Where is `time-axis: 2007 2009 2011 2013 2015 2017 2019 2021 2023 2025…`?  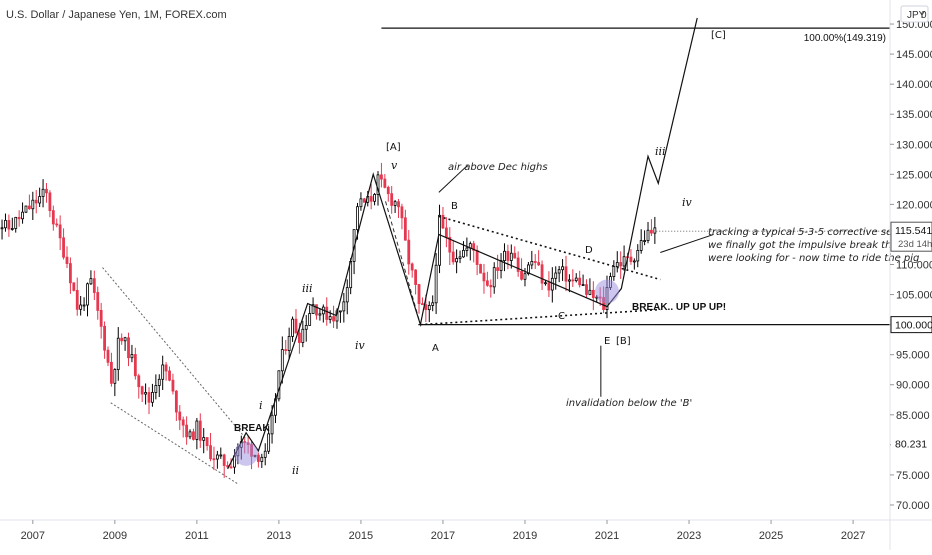 time-axis: 2007 2009 2011 2013 2015 2017 2019 2021 2023 2025… is located at coordinates (466, 530).